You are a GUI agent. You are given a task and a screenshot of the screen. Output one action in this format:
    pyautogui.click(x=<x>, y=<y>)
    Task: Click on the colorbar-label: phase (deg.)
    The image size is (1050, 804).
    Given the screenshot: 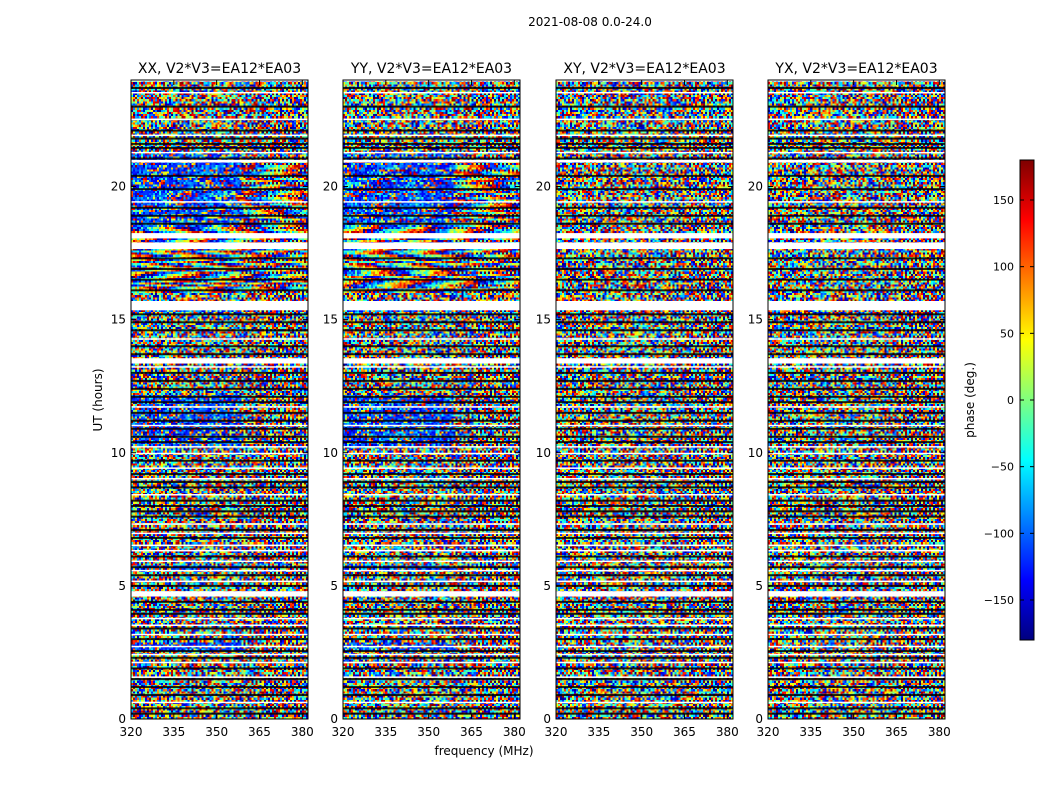 What is the action you would take?
    pyautogui.click(x=970, y=400)
    